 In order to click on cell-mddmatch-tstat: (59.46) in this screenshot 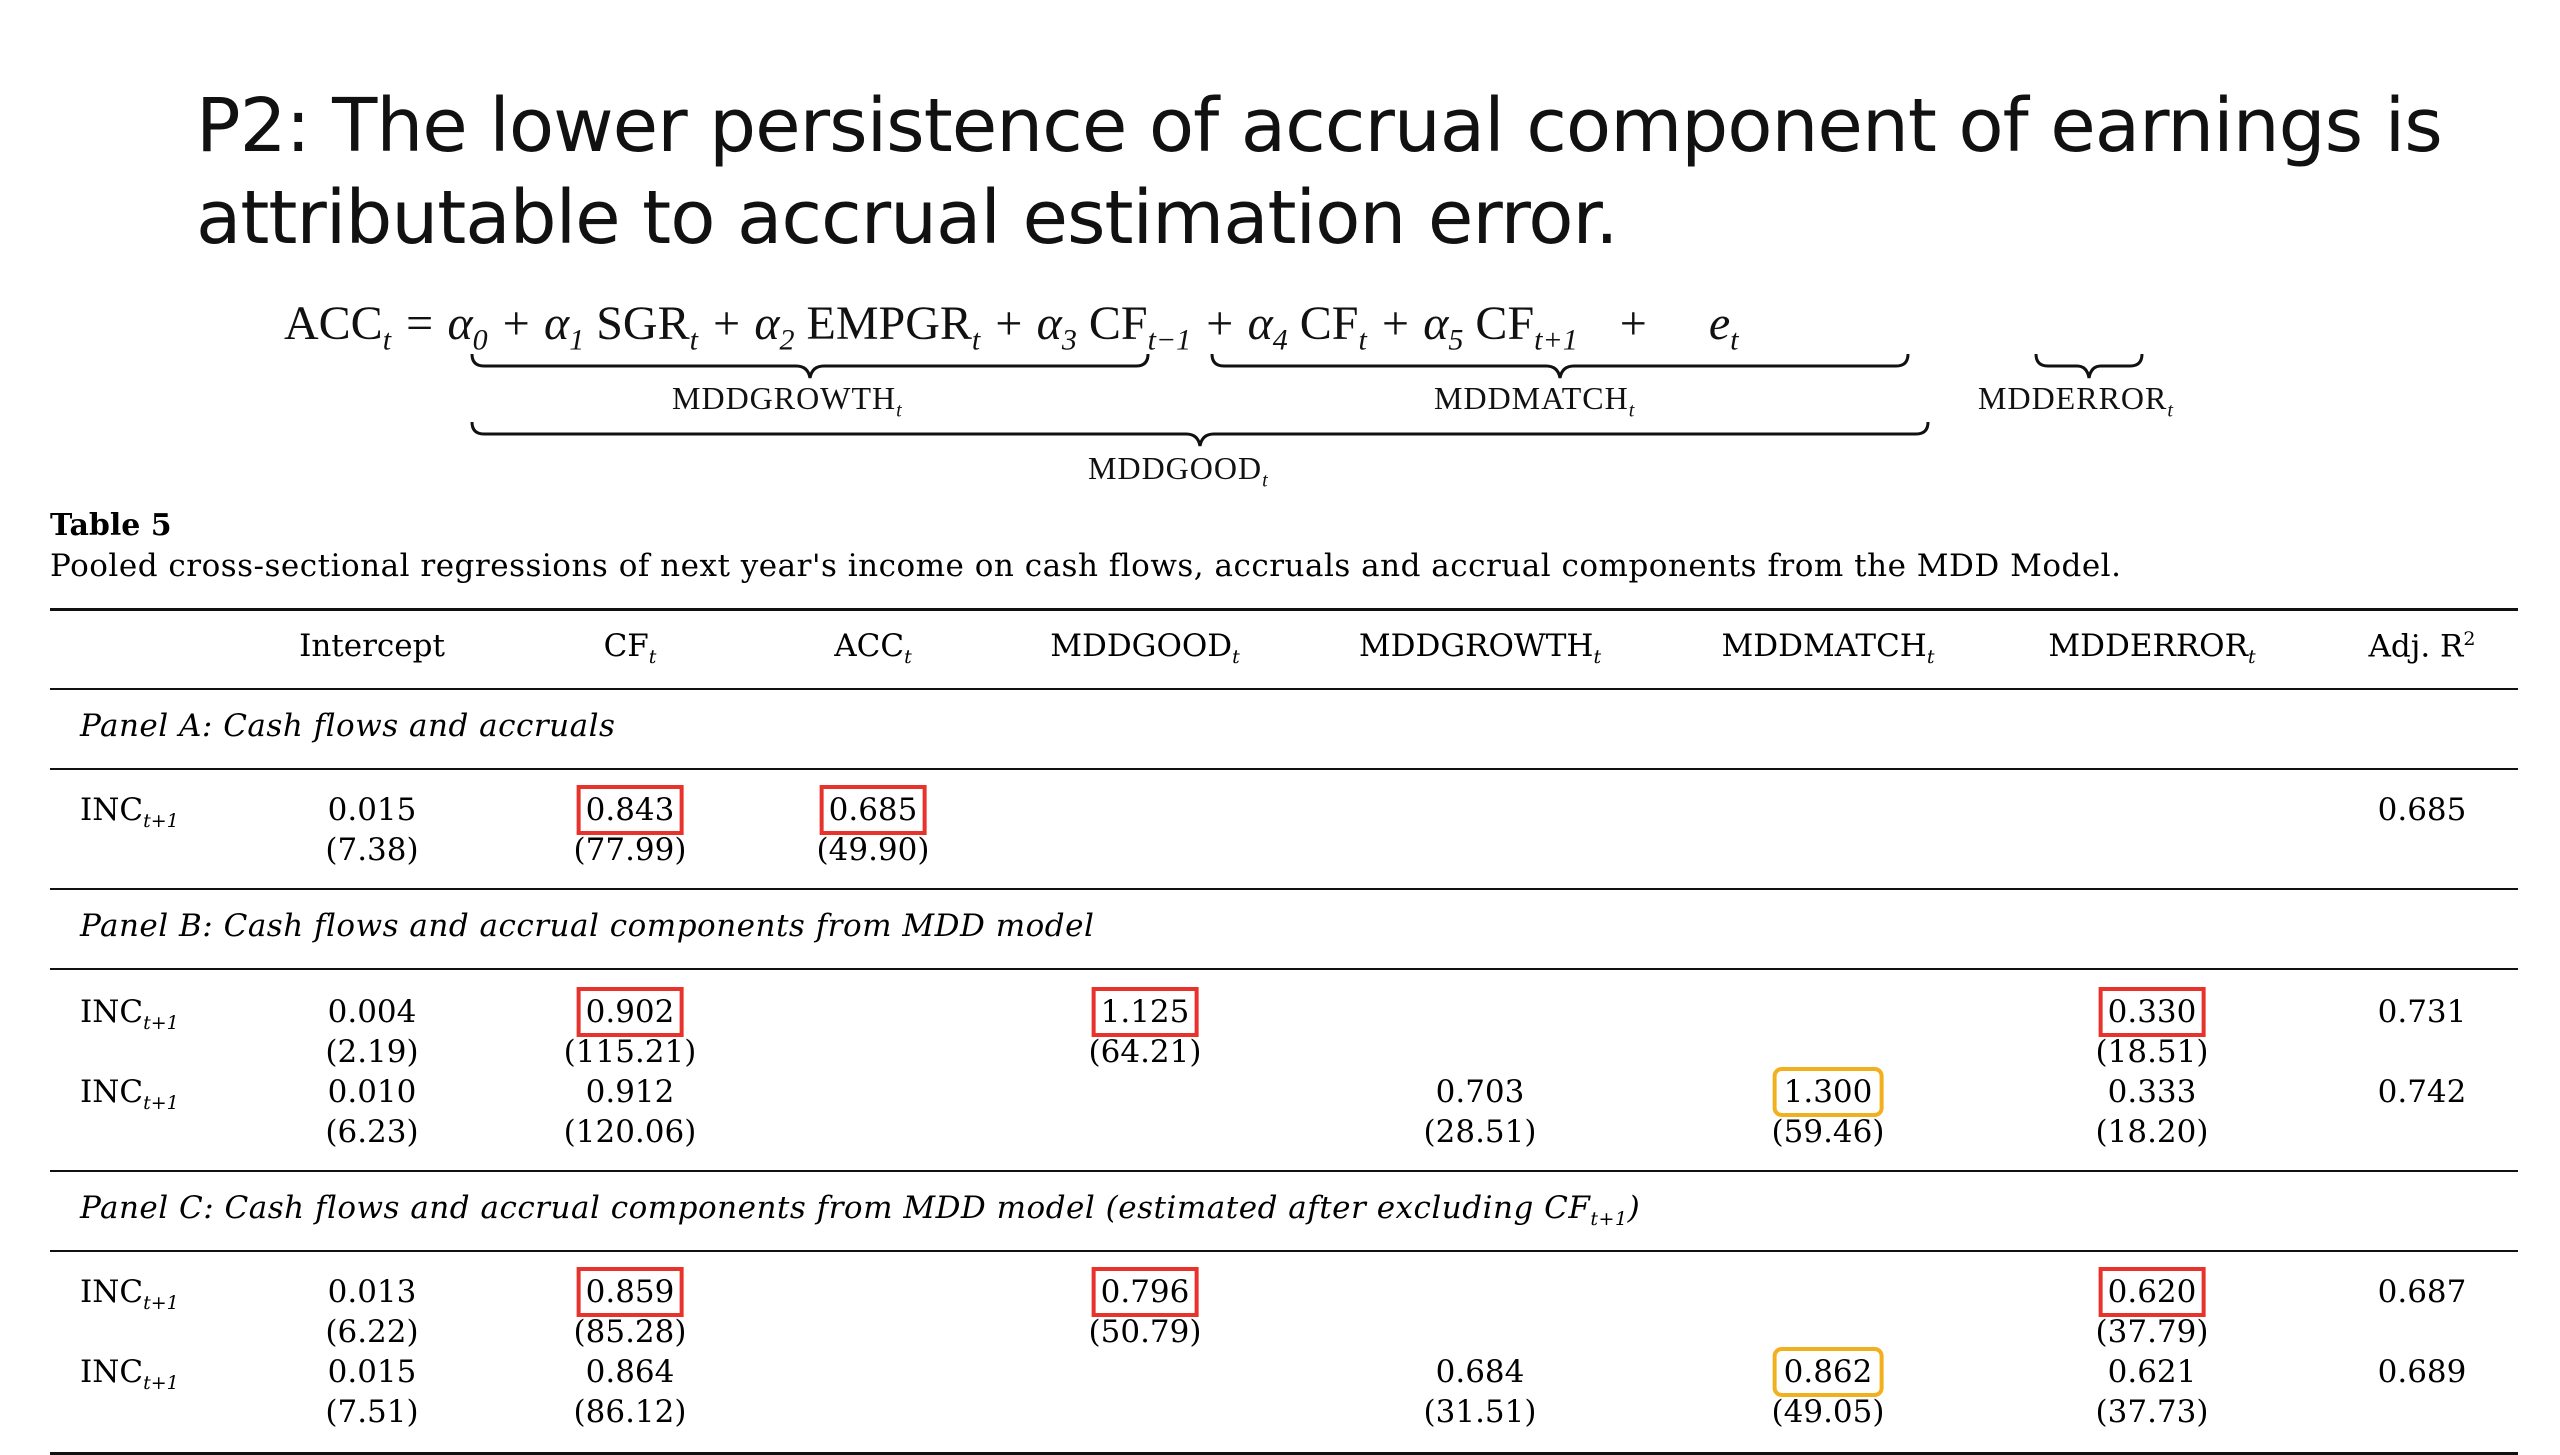, I will do `click(1828, 1132)`.